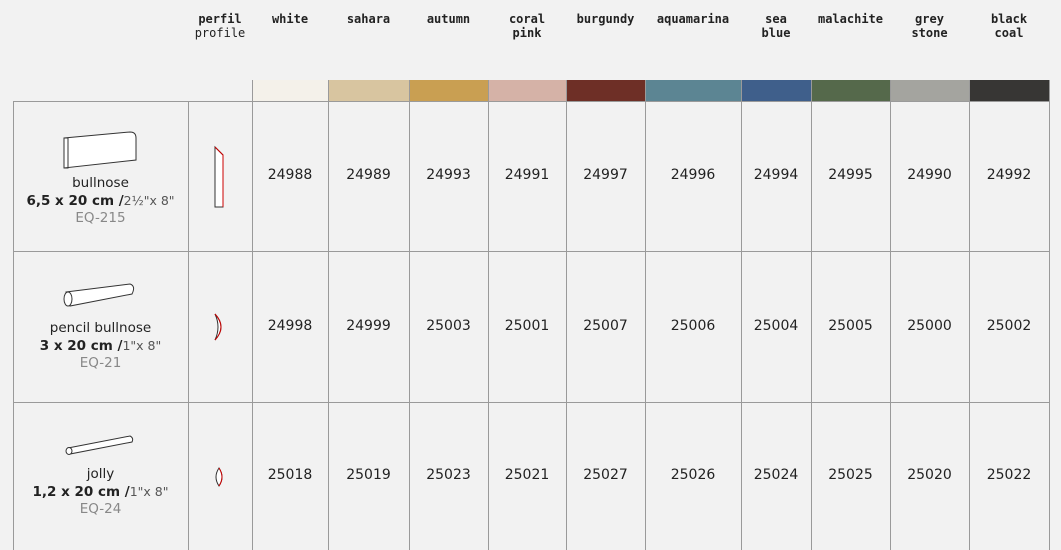 This screenshot has height=550, width=1061. Describe the element at coordinates (531, 101) in the screenshot. I see `table-border` at that location.